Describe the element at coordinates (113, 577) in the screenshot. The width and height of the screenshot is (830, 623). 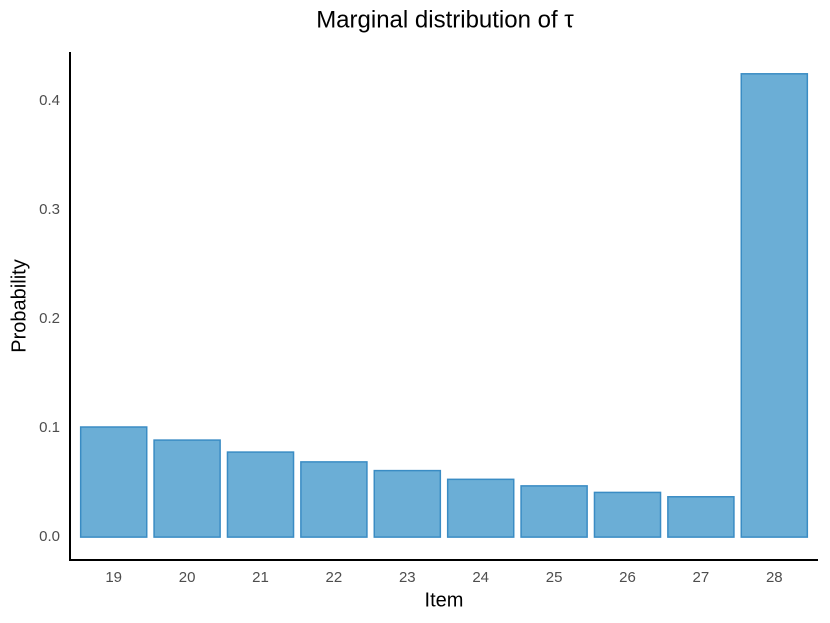
I see `x-tick-label: 19` at that location.